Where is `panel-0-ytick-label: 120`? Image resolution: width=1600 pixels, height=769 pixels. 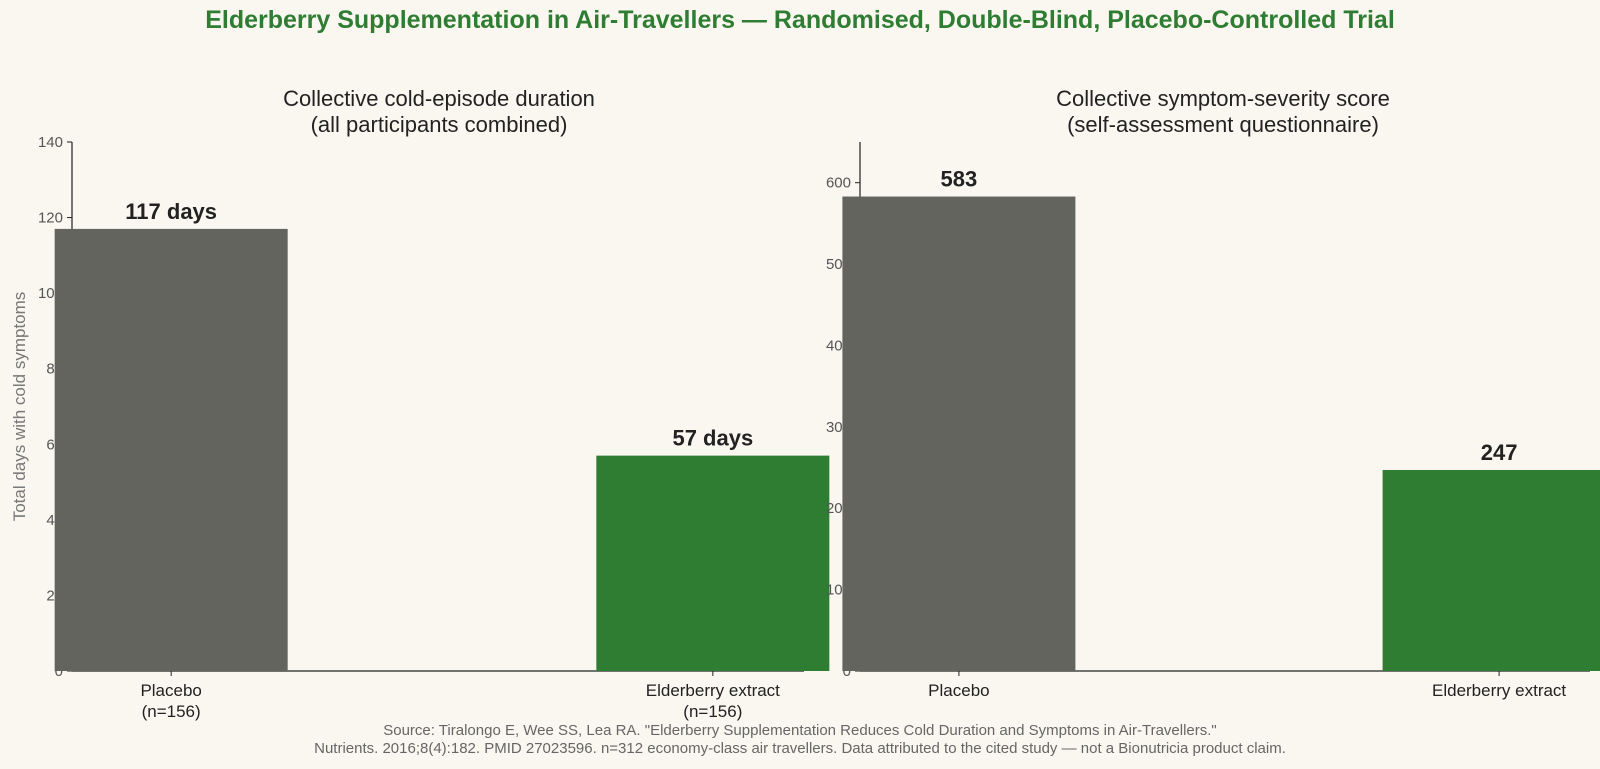 panel-0-ytick-label: 120 is located at coordinates (50, 218).